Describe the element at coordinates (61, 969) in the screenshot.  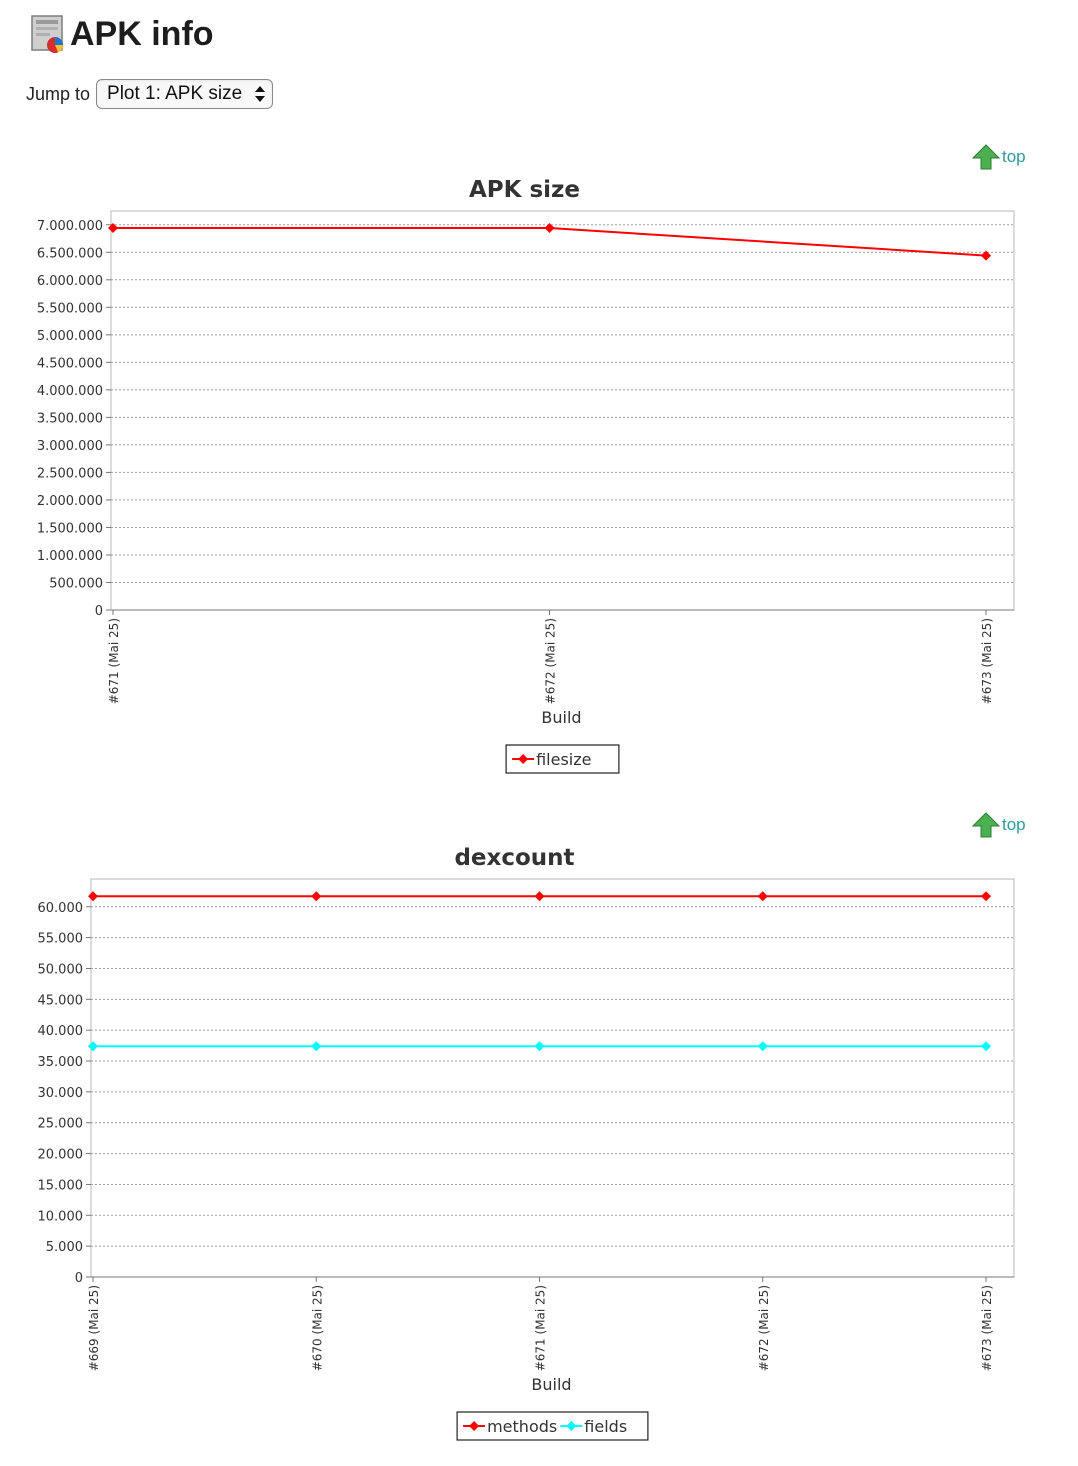
I see `y-tick-label: 50.000` at that location.